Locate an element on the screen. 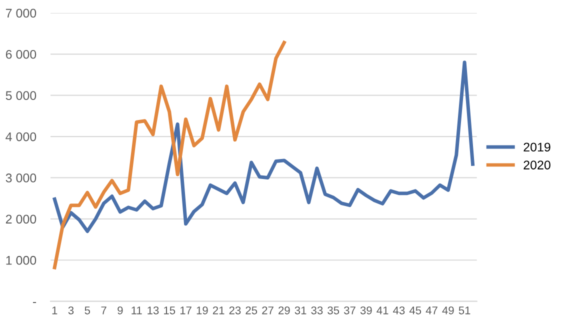 This screenshot has height=324, width=561. x-tick-label: 13 is located at coordinates (153, 310).